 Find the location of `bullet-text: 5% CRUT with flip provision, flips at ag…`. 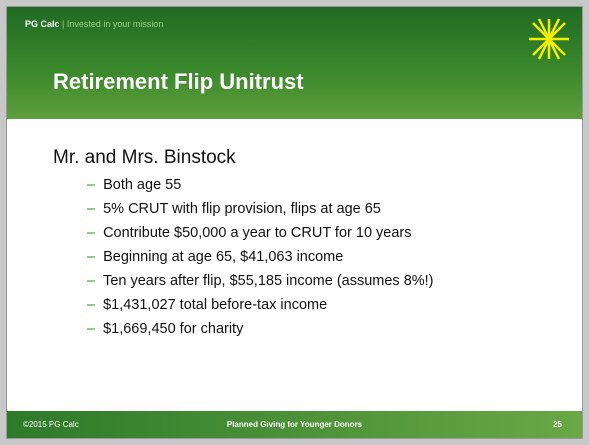

bullet-text: 5% CRUT with flip provision, flips at ag… is located at coordinates (242, 209).